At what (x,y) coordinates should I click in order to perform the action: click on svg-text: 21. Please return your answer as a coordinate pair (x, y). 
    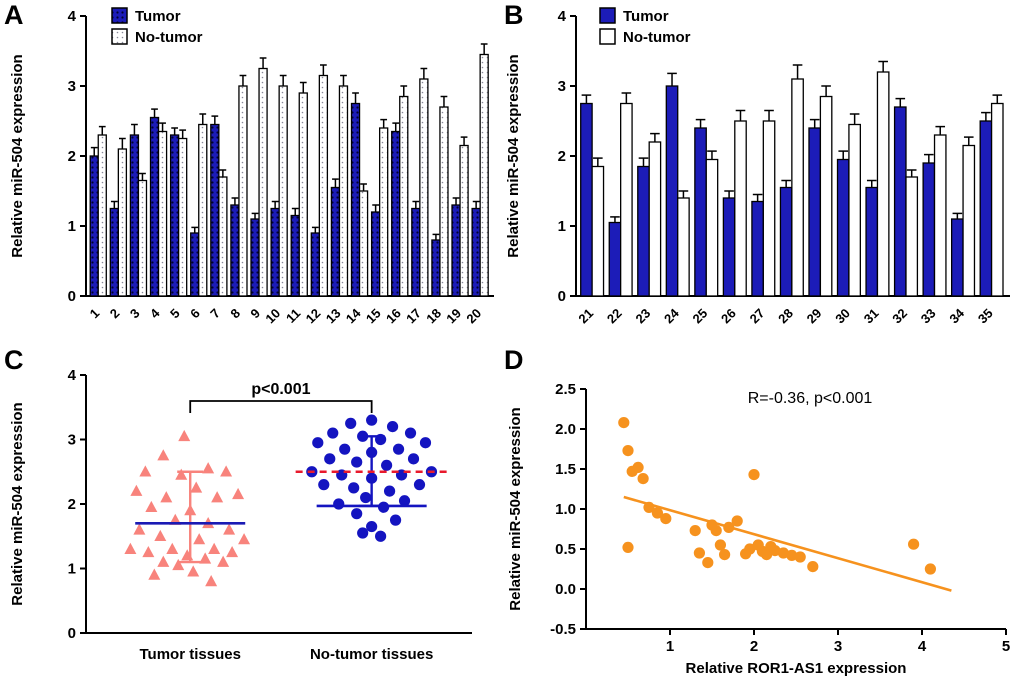
    Looking at the image, I should click on (585, 316).